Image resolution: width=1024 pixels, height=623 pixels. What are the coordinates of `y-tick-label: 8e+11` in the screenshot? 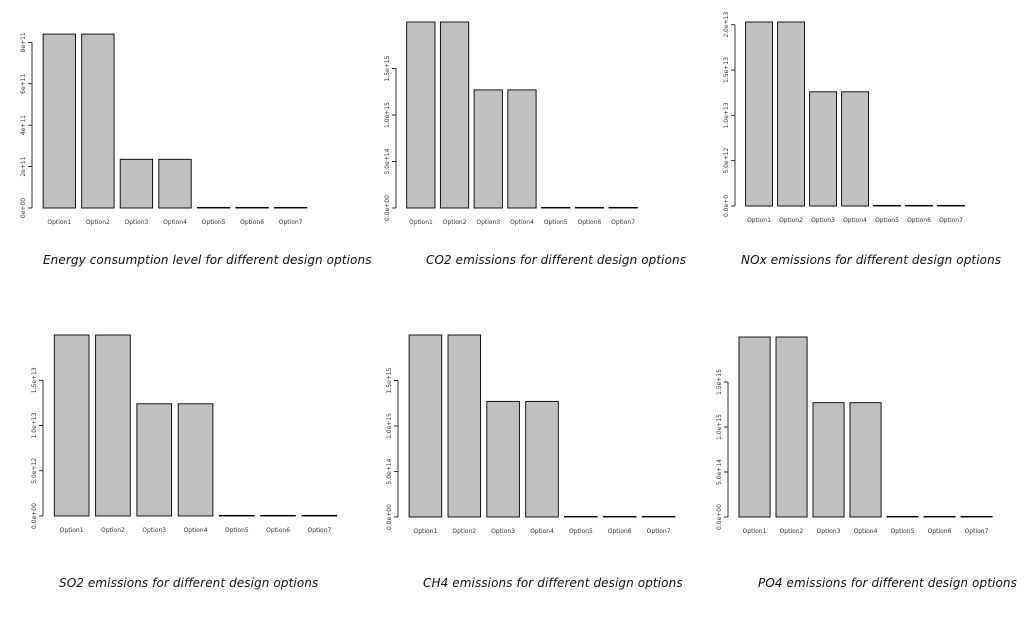 It's located at (23, 42).